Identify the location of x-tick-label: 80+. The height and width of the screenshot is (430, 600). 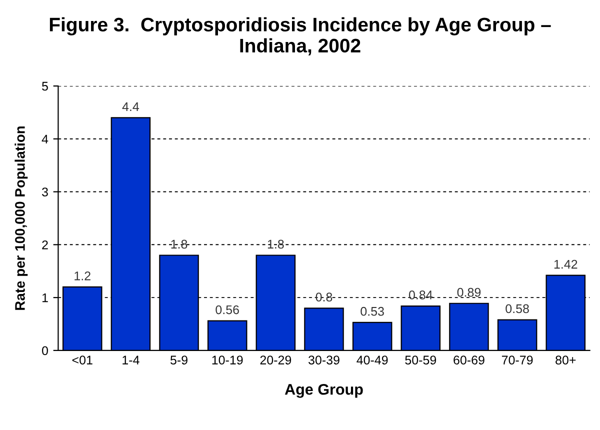
(566, 360).